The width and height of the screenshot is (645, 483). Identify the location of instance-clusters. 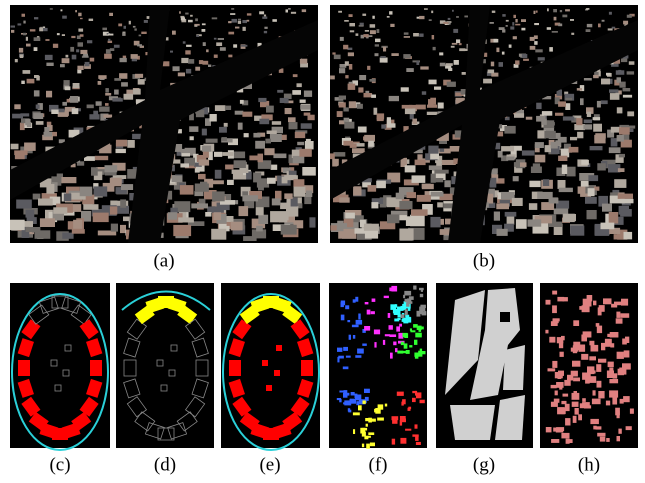
(381, 367).